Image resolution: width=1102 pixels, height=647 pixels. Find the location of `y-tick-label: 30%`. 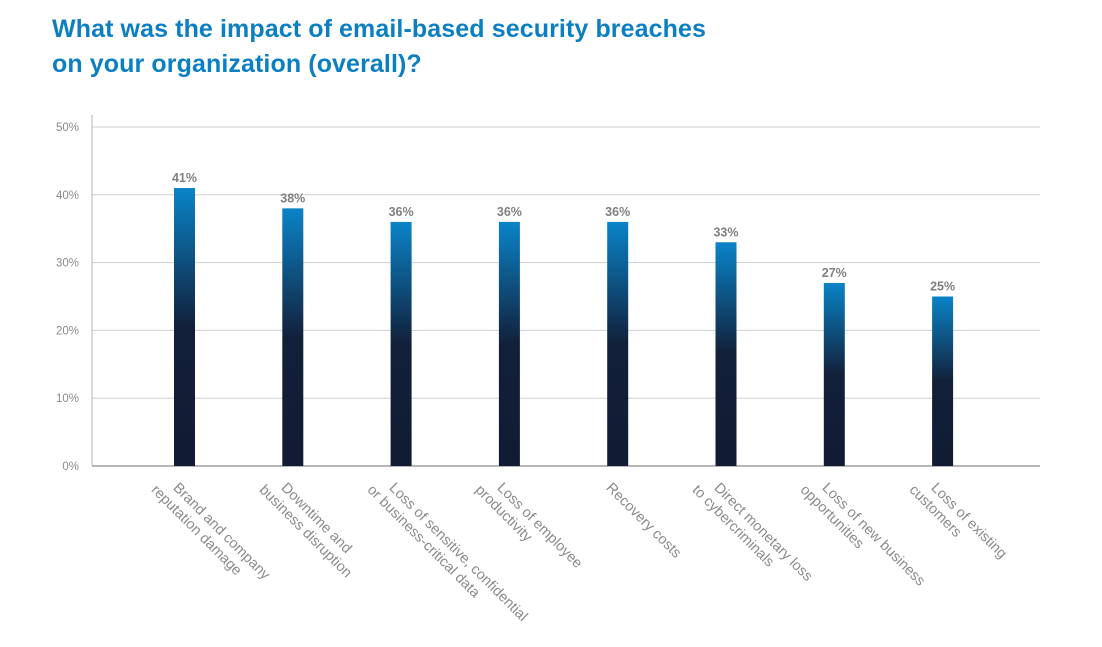

y-tick-label: 30% is located at coordinates (67, 264).